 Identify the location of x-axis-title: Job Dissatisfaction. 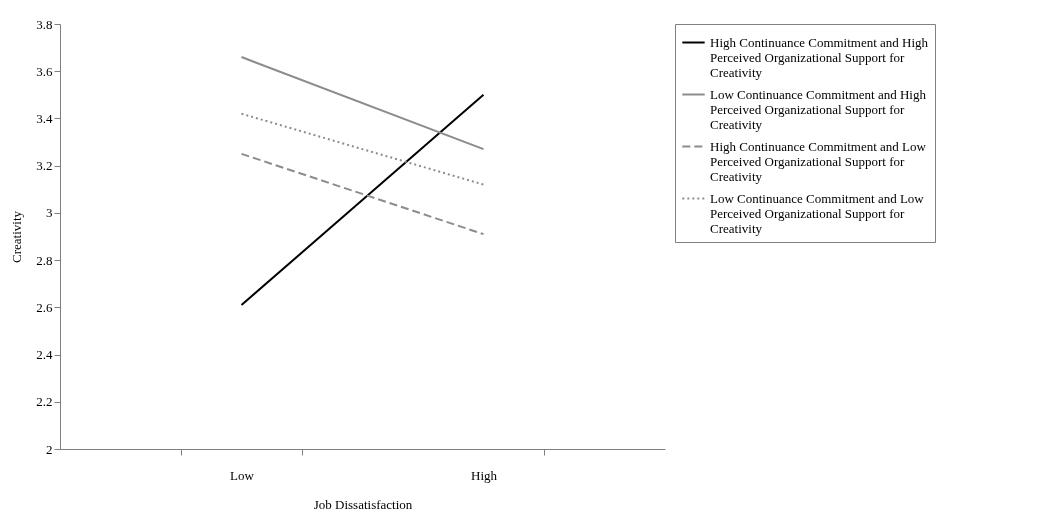
(363, 504).